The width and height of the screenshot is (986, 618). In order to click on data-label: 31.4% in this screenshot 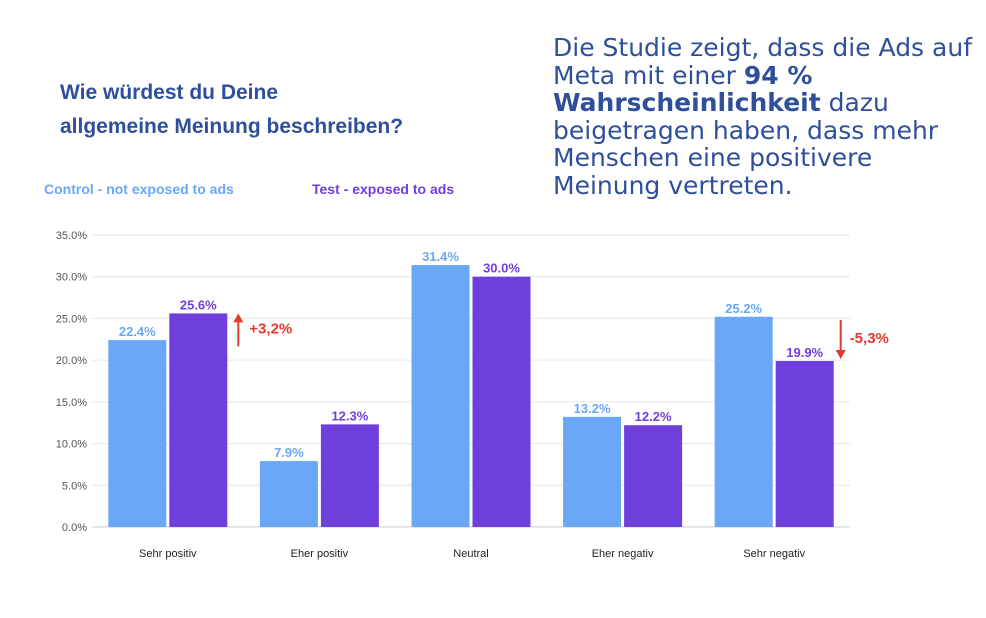, I will do `click(440, 256)`.